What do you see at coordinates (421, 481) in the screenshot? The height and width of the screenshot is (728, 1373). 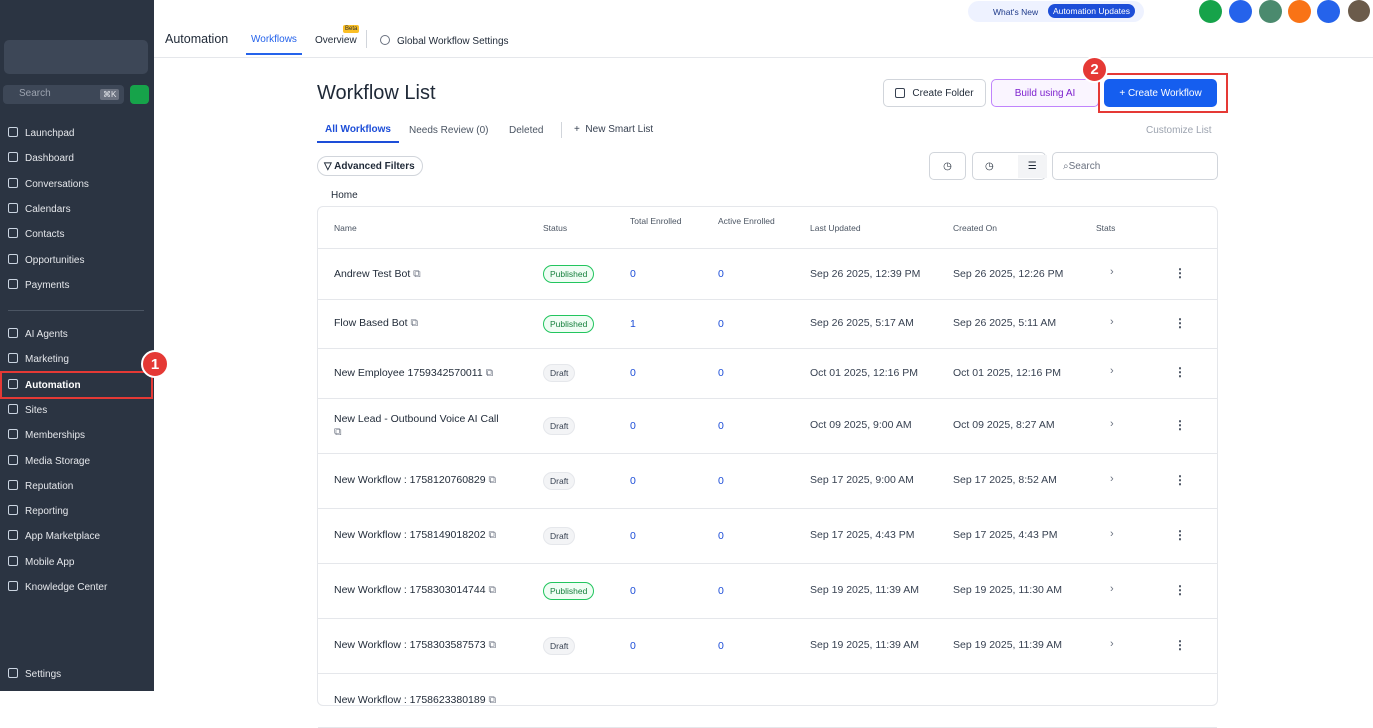 I see `workflow-name: New Workflow : 1758120760829 ⧉` at bounding box center [421, 481].